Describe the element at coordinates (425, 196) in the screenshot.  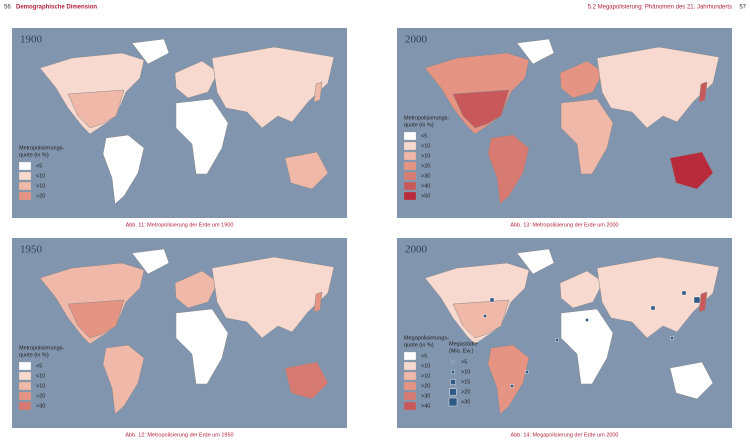
I see `legend-label: >50` at that location.